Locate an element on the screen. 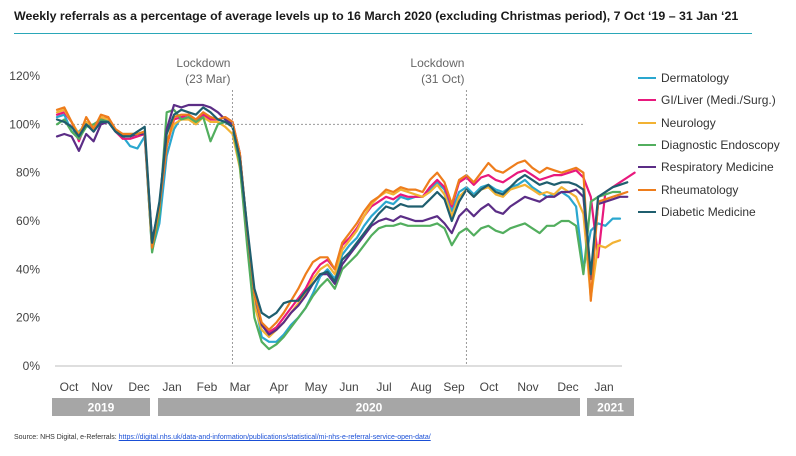 Image resolution: width=796 pixels, height=456 pixels. y-tick-label: 0% is located at coordinates (32, 366).